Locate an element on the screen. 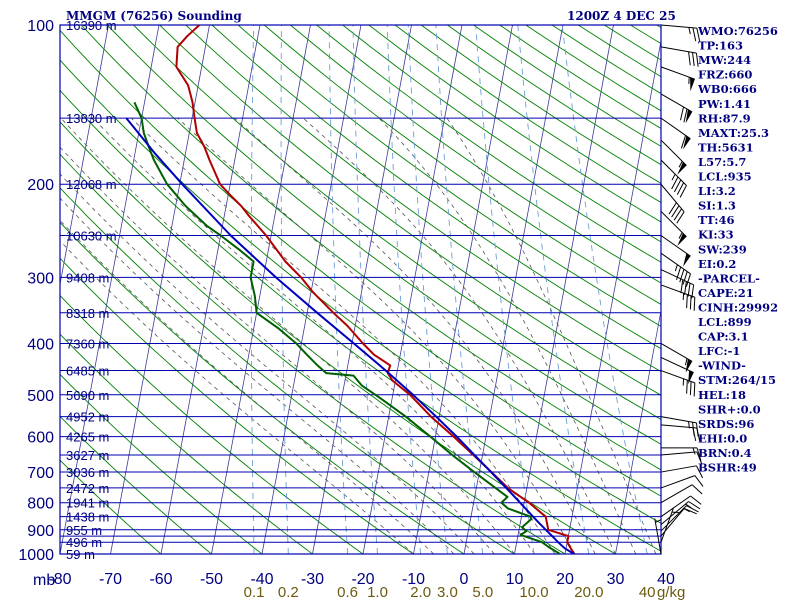 Image resolution: width=800 pixels, height=600 pixels. index-entry: HEL:18 is located at coordinates (722, 395).